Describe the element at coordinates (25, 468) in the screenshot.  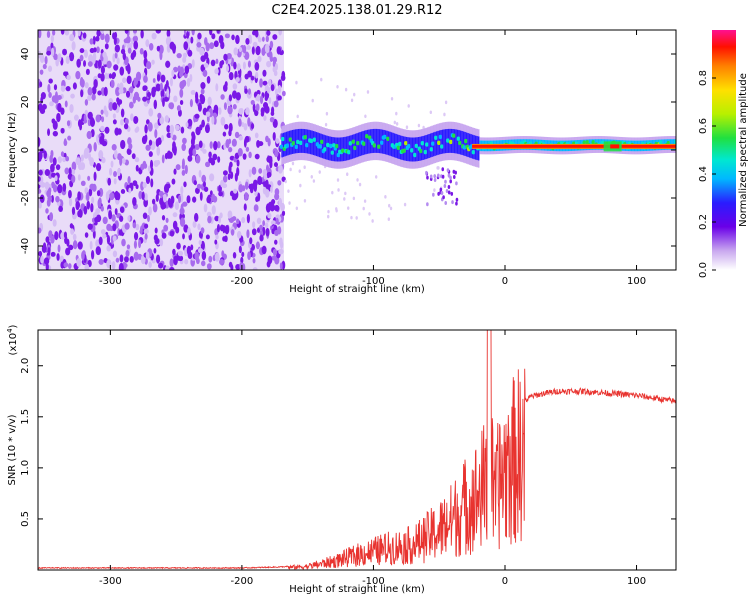
I see `snr-y-tick-label: 1.0` at that location.